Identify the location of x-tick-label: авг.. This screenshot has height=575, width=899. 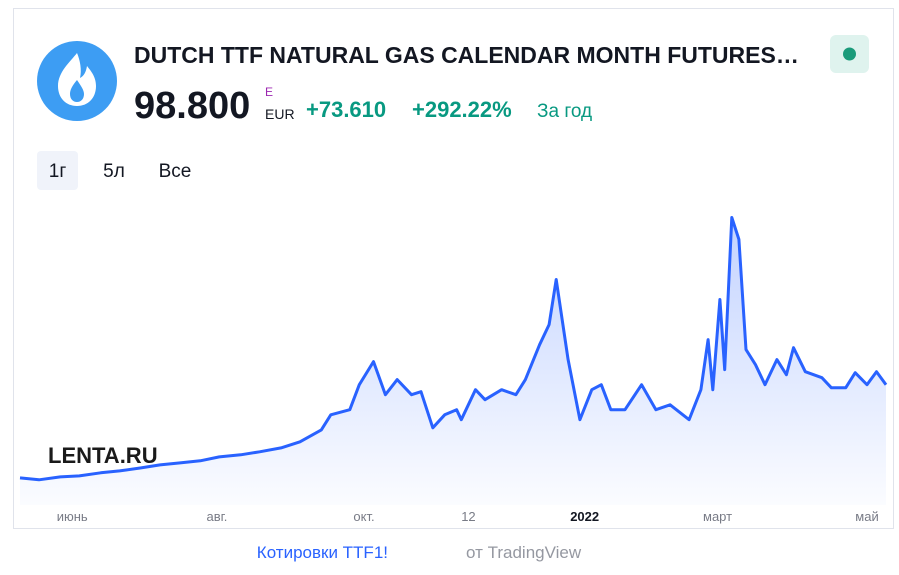
(216, 516).